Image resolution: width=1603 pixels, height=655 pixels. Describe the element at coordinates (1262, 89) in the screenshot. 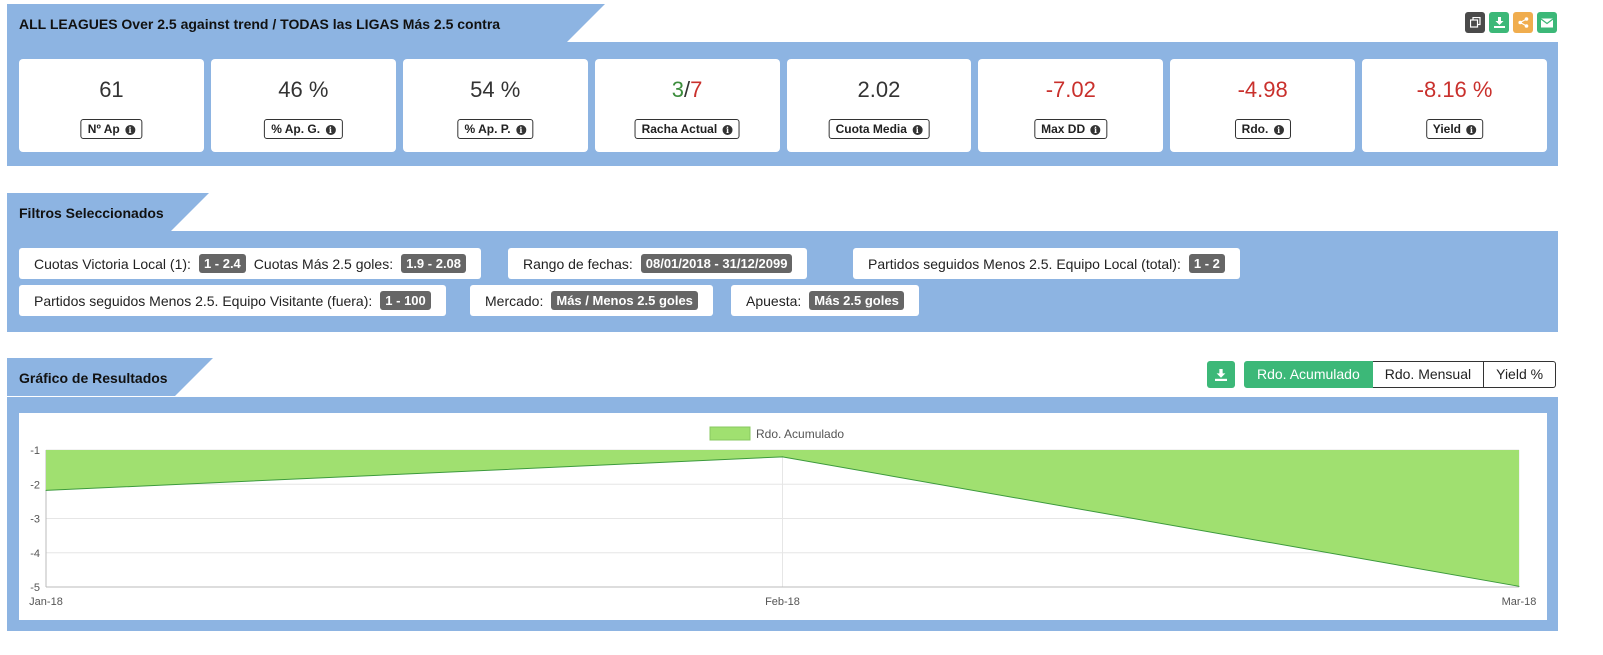

I see `kpi-value: -4.98` at that location.